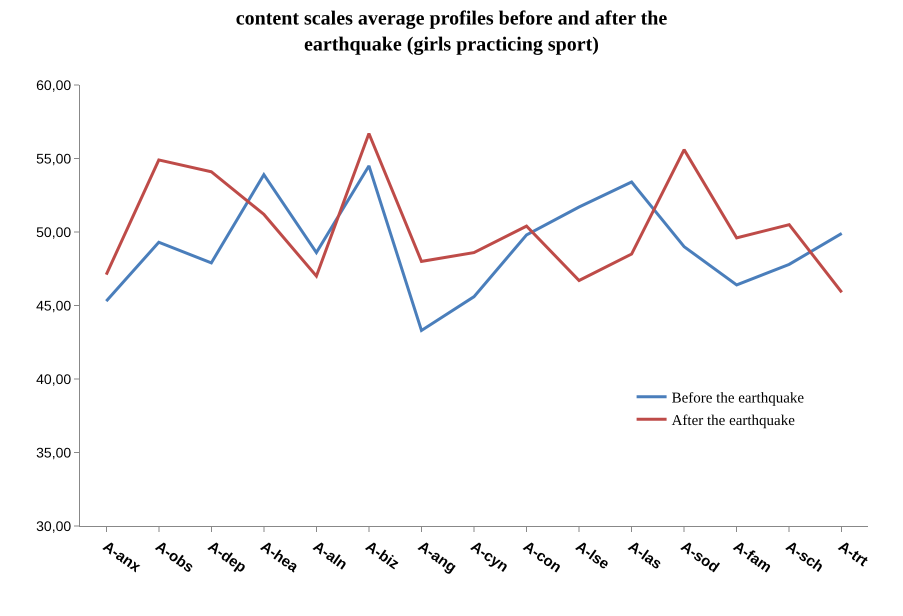  What do you see at coordinates (853, 554) in the screenshot?
I see `x-tick-label: A-trt` at bounding box center [853, 554].